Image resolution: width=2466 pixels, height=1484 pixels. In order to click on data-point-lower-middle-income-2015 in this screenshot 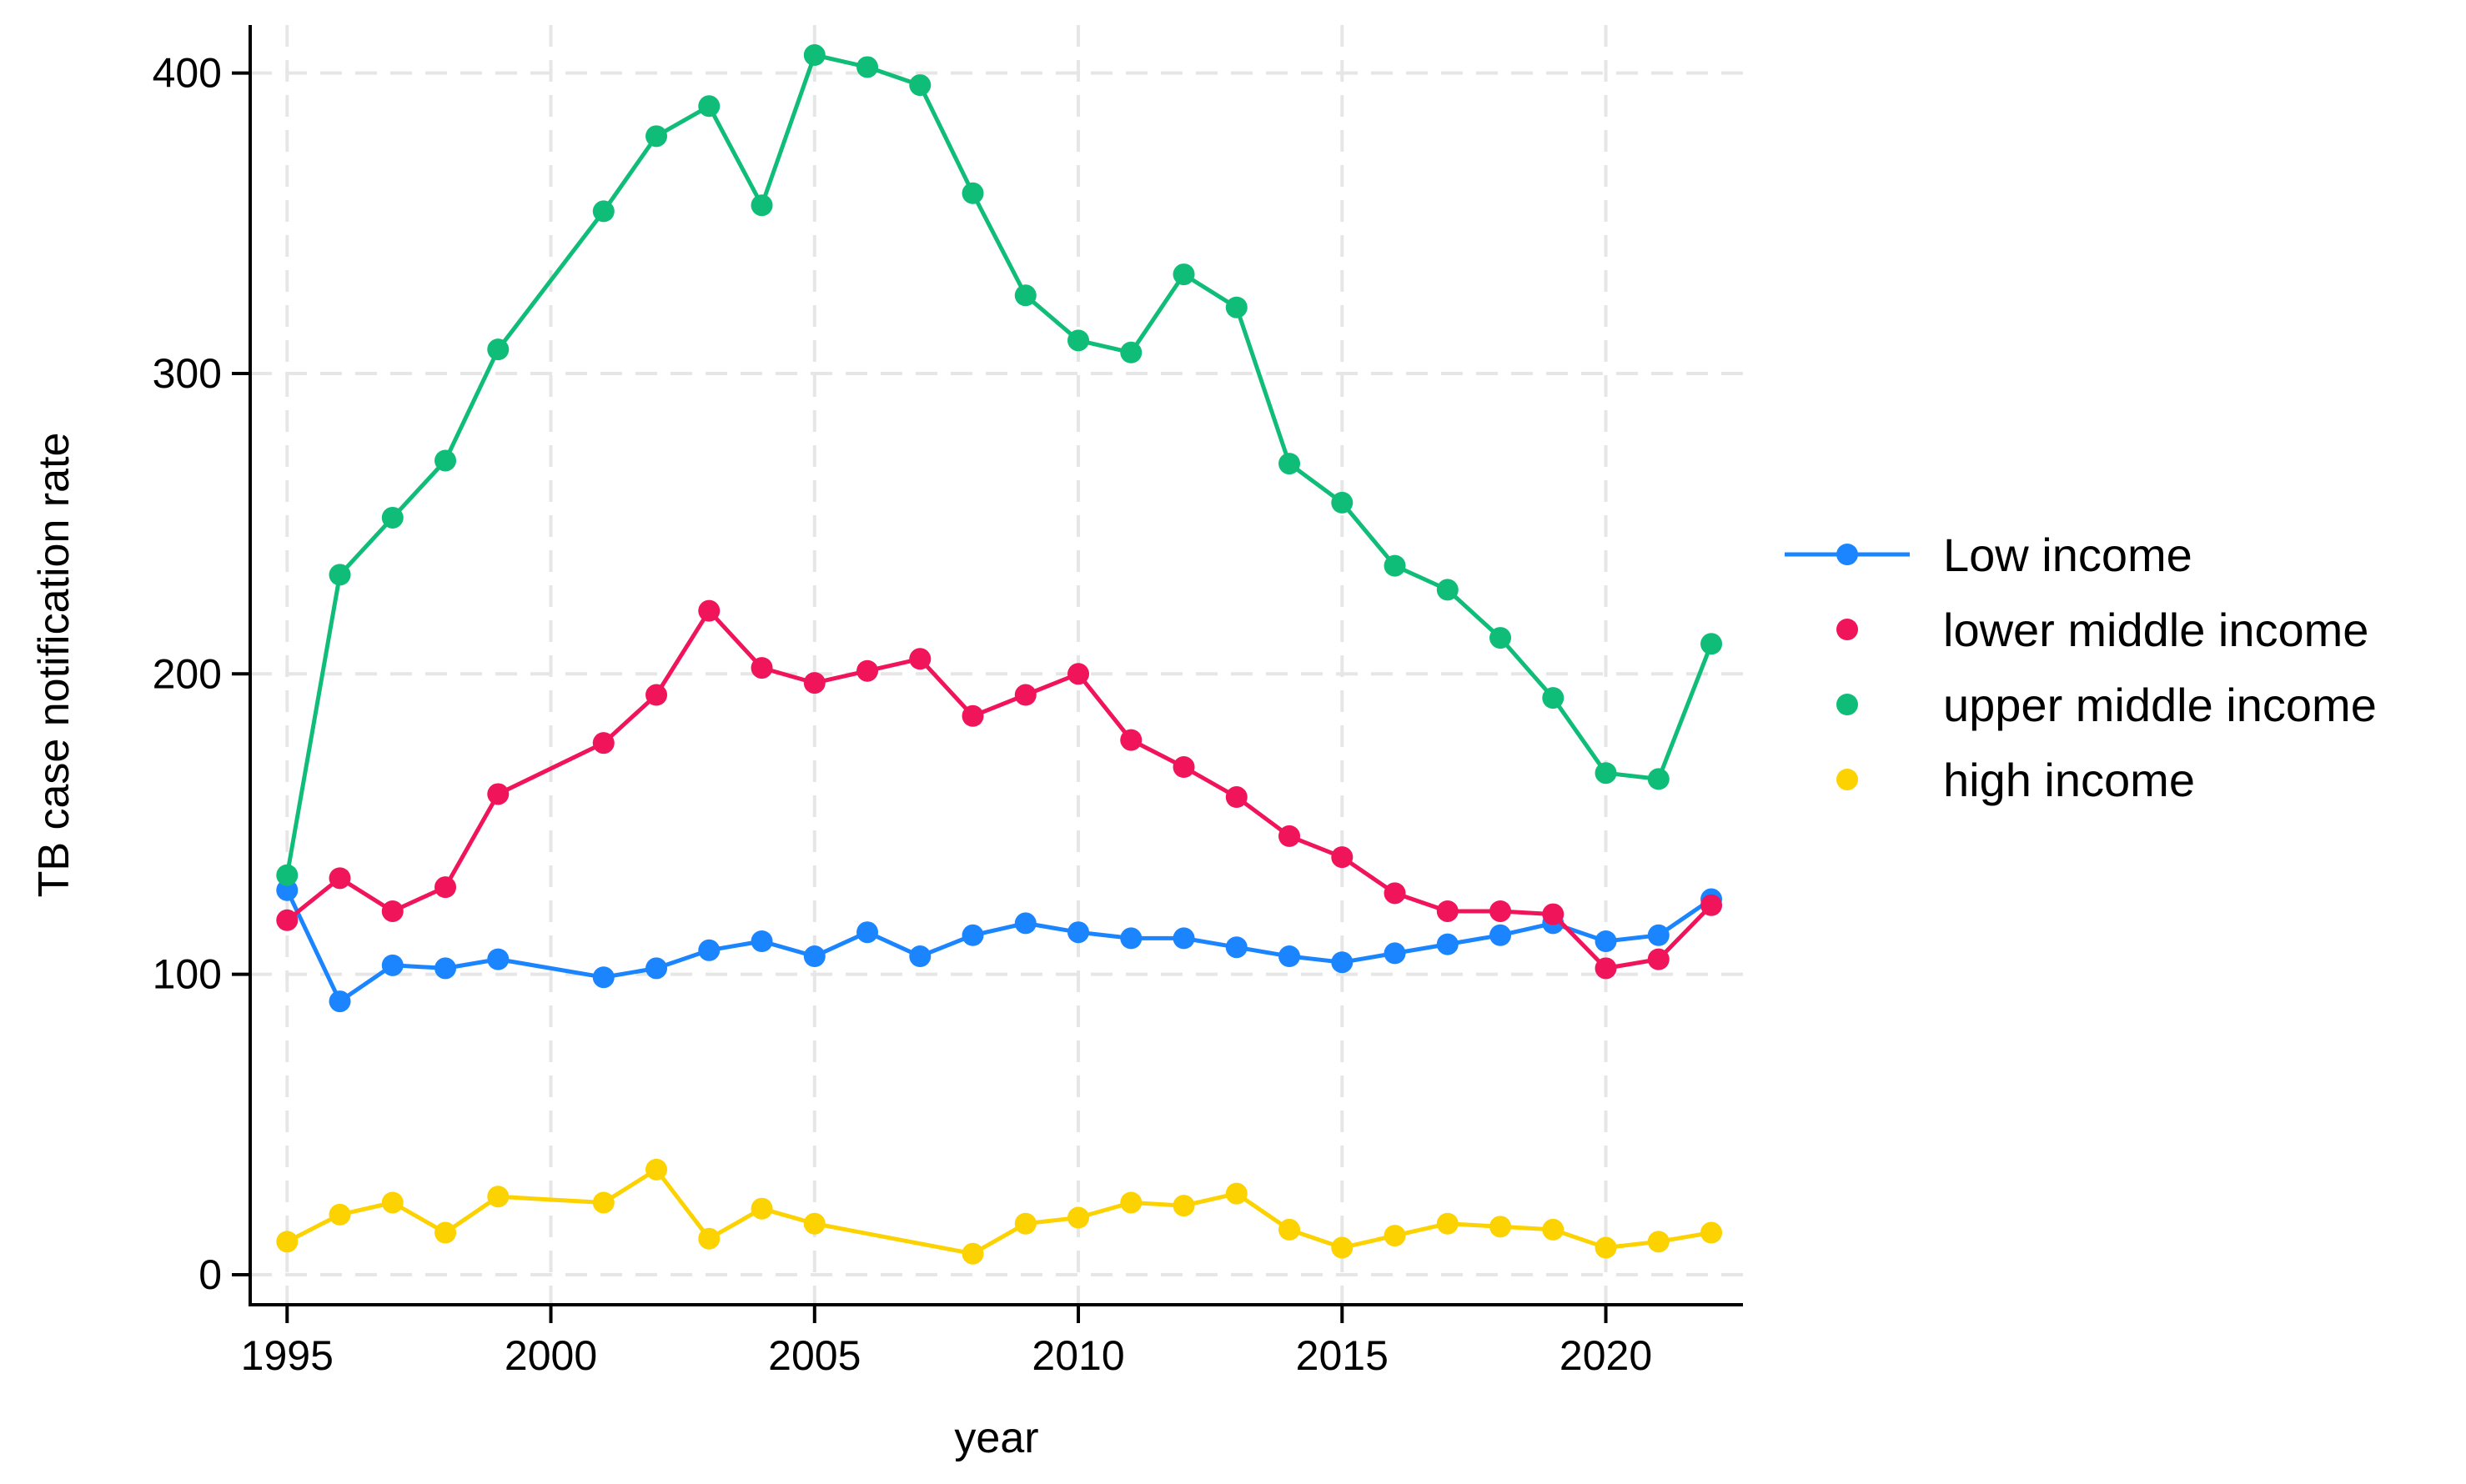, I will do `click(1342, 857)`.